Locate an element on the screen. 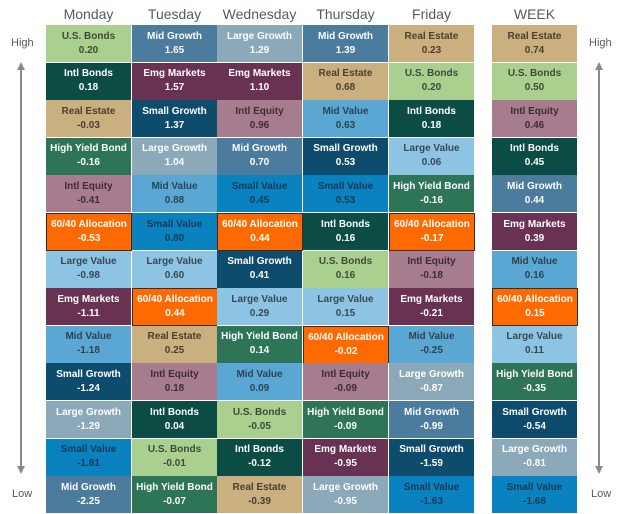 This screenshot has height=514, width=624. asset-cell: Intl Equity 0.18 is located at coordinates (175, 382).